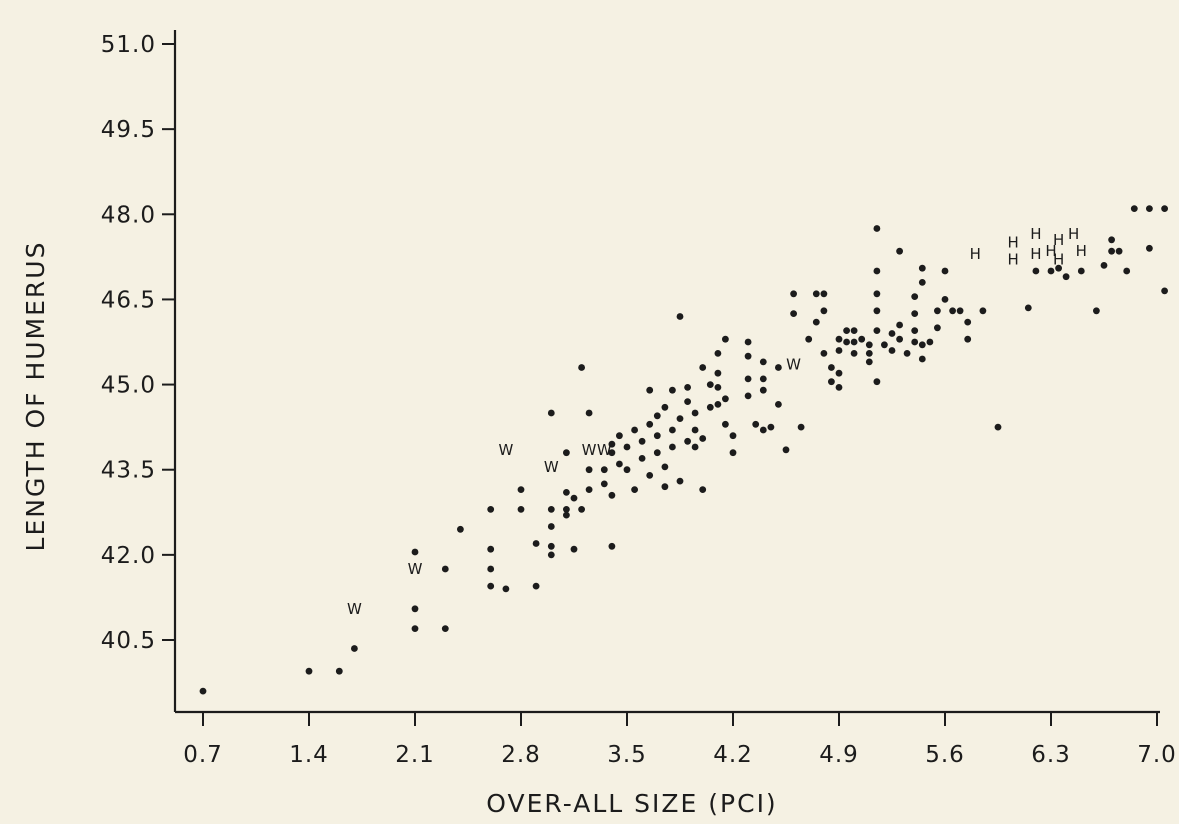 The image size is (1179, 824). What do you see at coordinates (415, 755) in the screenshot?
I see `x-tick-label: 2.1` at bounding box center [415, 755].